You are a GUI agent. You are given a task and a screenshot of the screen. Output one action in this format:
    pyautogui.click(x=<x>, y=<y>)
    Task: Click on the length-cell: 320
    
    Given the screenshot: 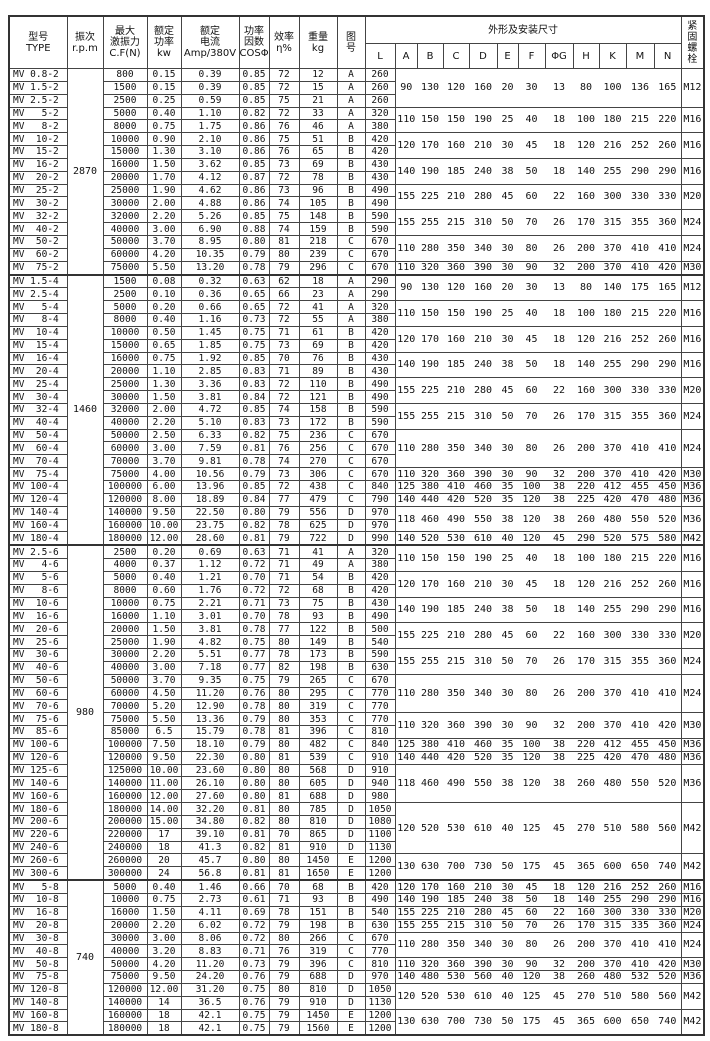 What is the action you would take?
    pyautogui.click(x=380, y=113)
    